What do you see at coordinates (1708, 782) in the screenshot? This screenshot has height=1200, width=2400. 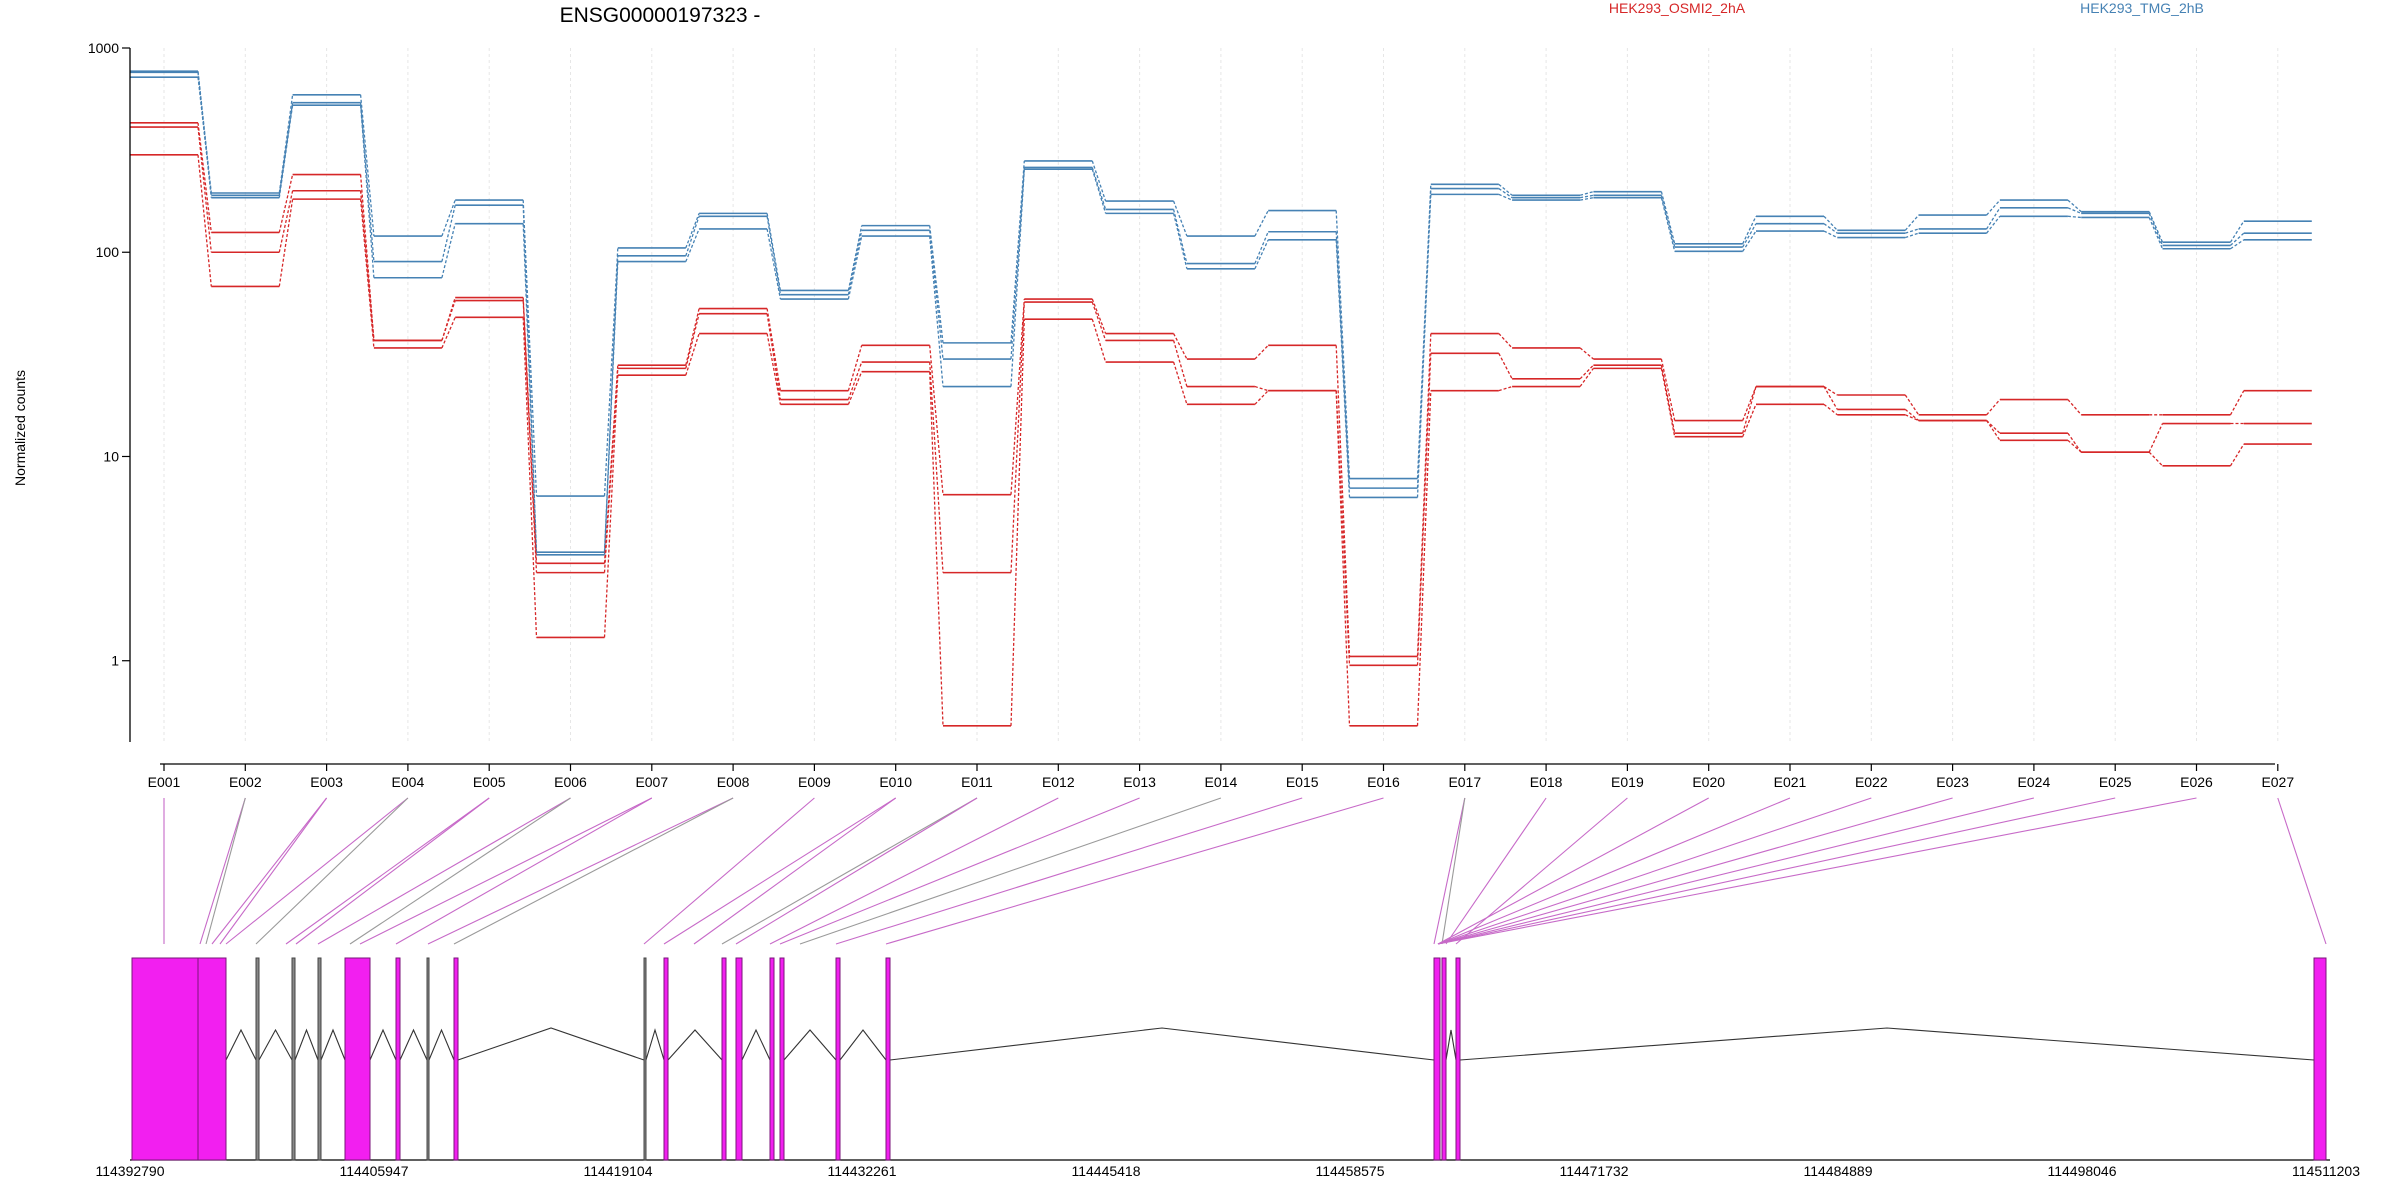 I see `x-tick-label: E020` at bounding box center [1708, 782].